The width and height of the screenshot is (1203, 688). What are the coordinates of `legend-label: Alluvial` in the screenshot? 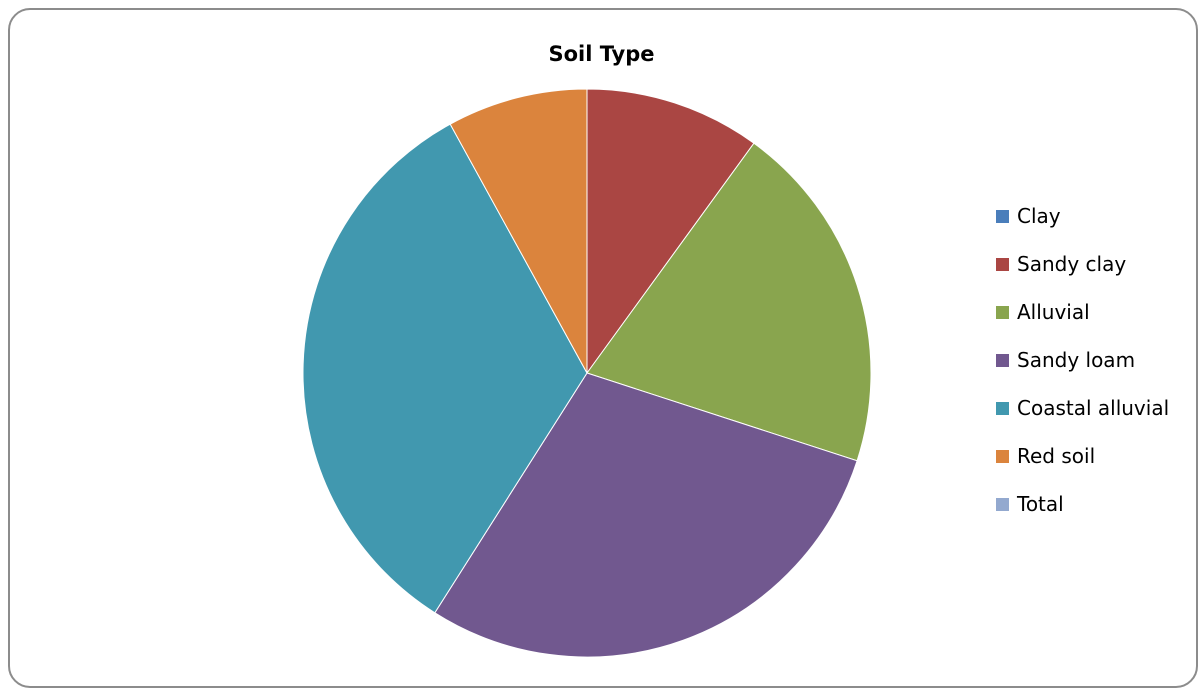 It's located at (1053, 312).